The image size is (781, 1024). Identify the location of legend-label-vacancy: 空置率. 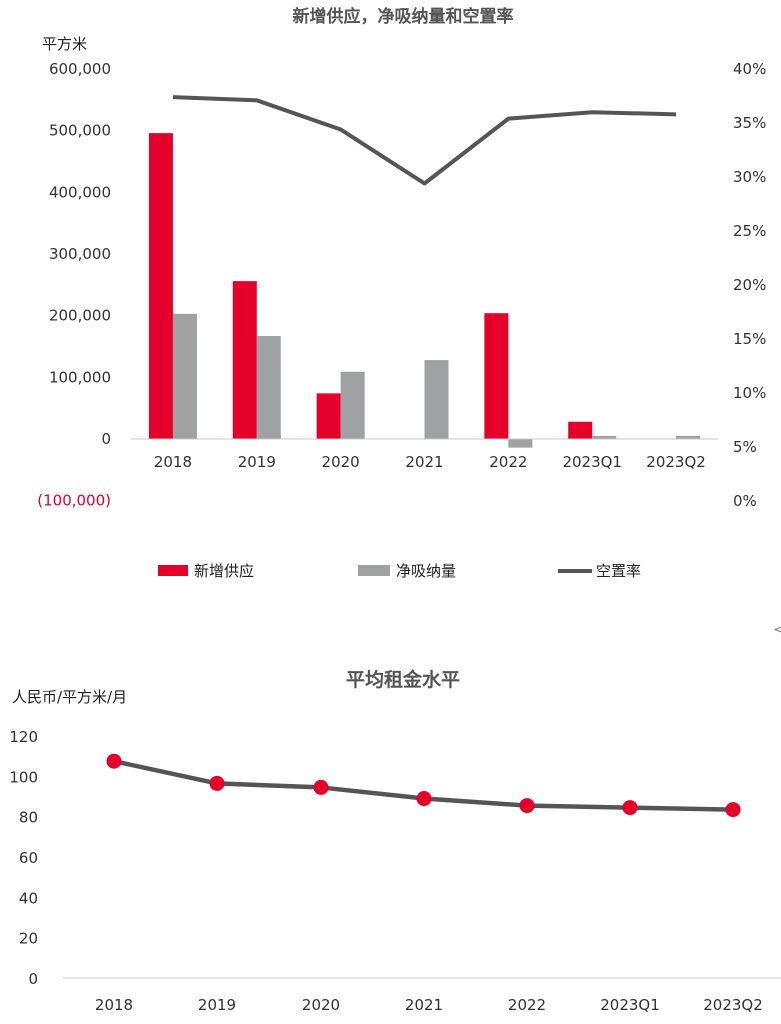
(618, 571).